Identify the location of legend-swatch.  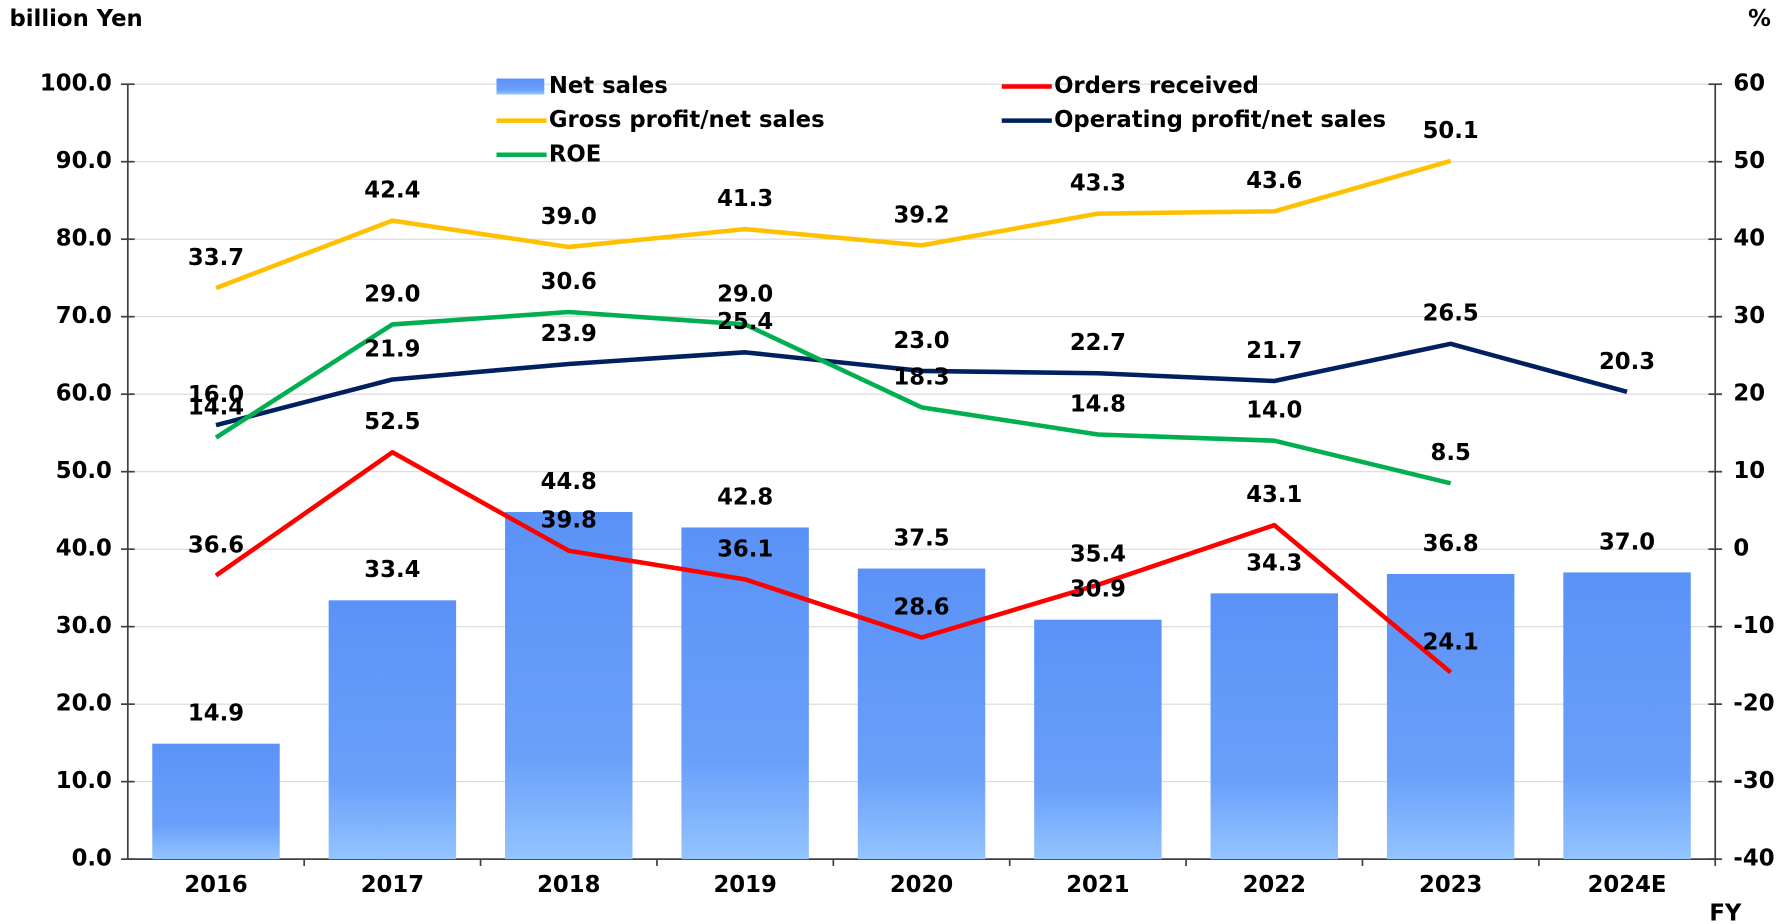
(520, 86).